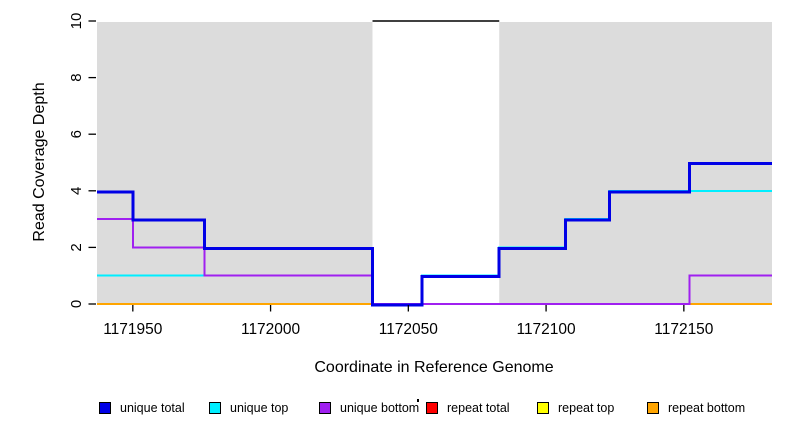  I want to click on y-tick-label: 2, so click(76, 247).